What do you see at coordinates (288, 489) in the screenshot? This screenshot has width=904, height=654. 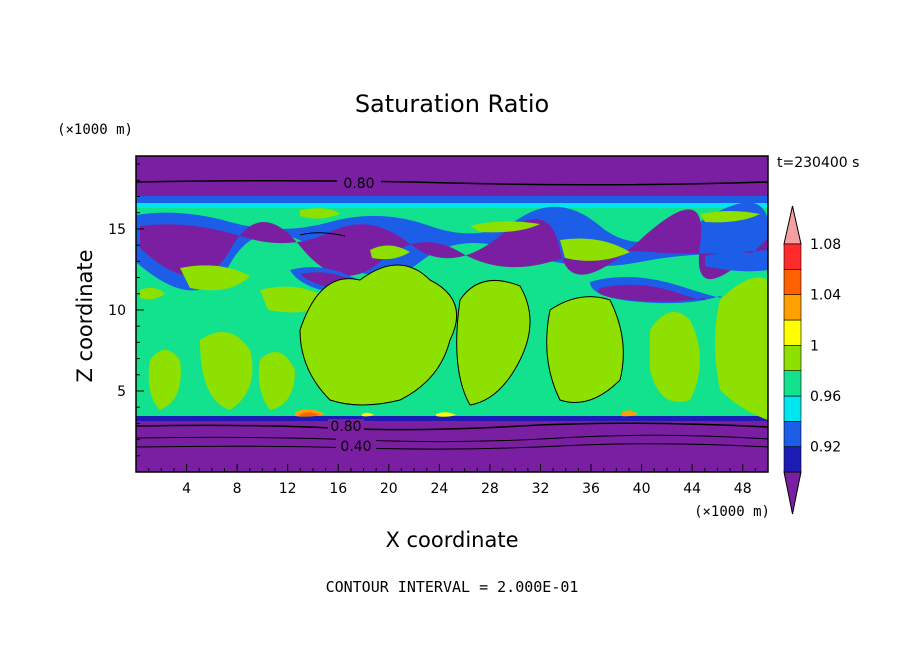 I see `x-tick-label: 12` at bounding box center [288, 489].